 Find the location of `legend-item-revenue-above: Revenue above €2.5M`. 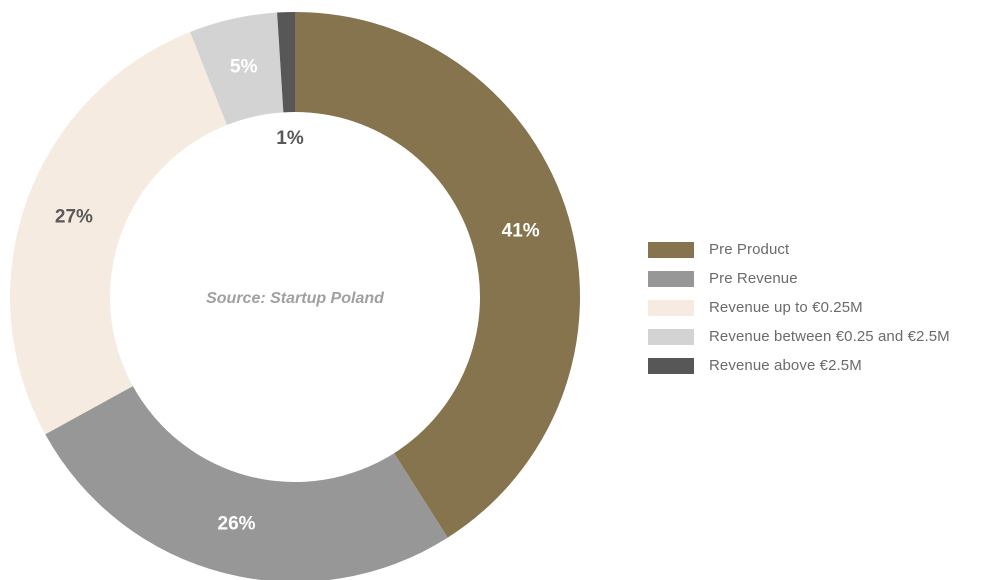

legend-item-revenue-above: Revenue above €2.5M is located at coordinates (819, 365).